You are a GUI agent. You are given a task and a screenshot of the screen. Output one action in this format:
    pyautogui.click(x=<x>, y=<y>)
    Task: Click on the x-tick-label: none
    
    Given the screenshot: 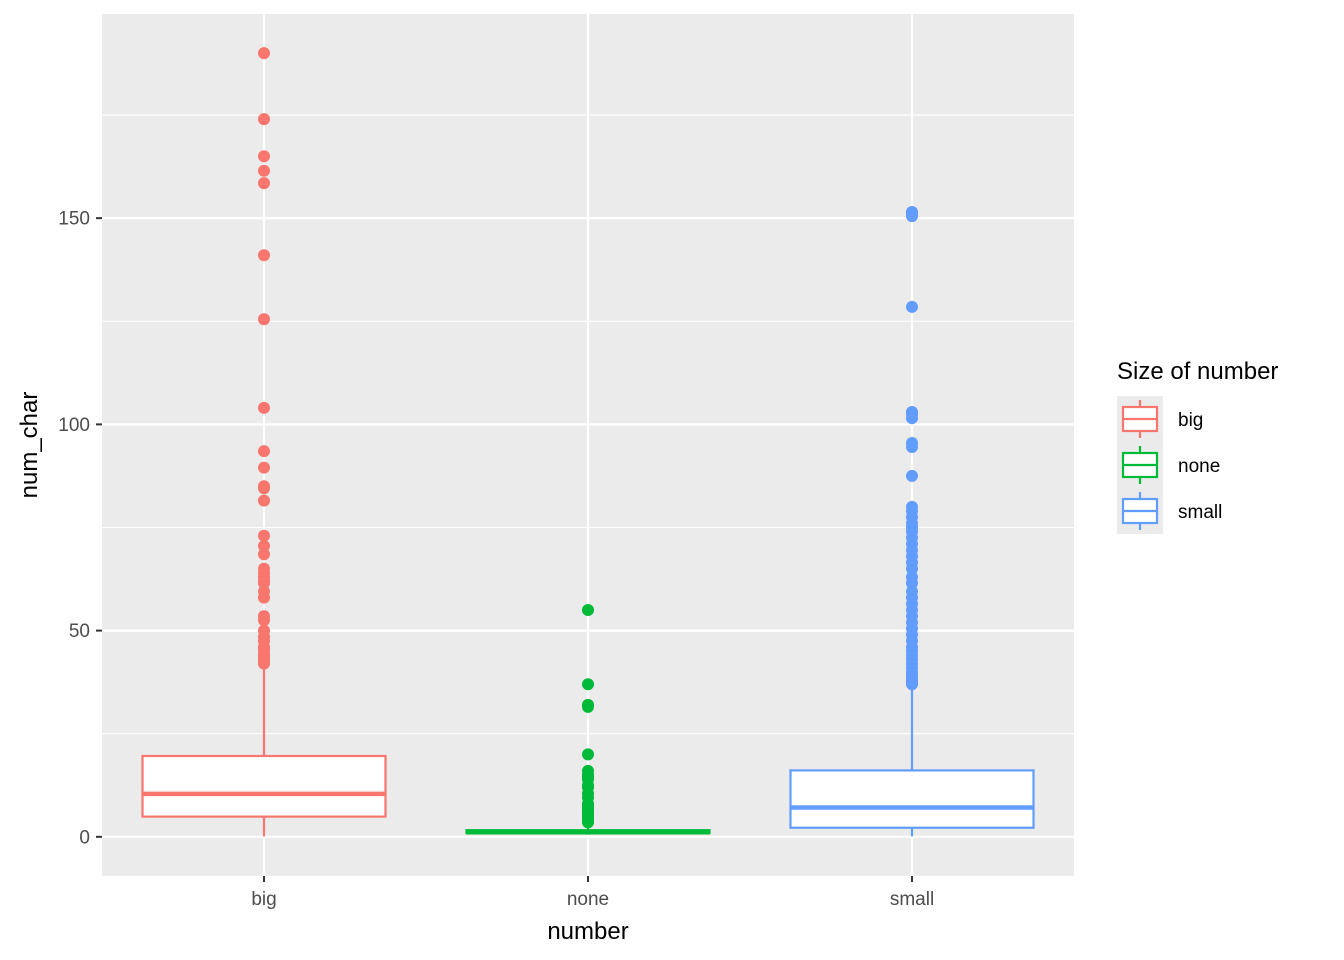 What is the action you would take?
    pyautogui.click(x=588, y=899)
    